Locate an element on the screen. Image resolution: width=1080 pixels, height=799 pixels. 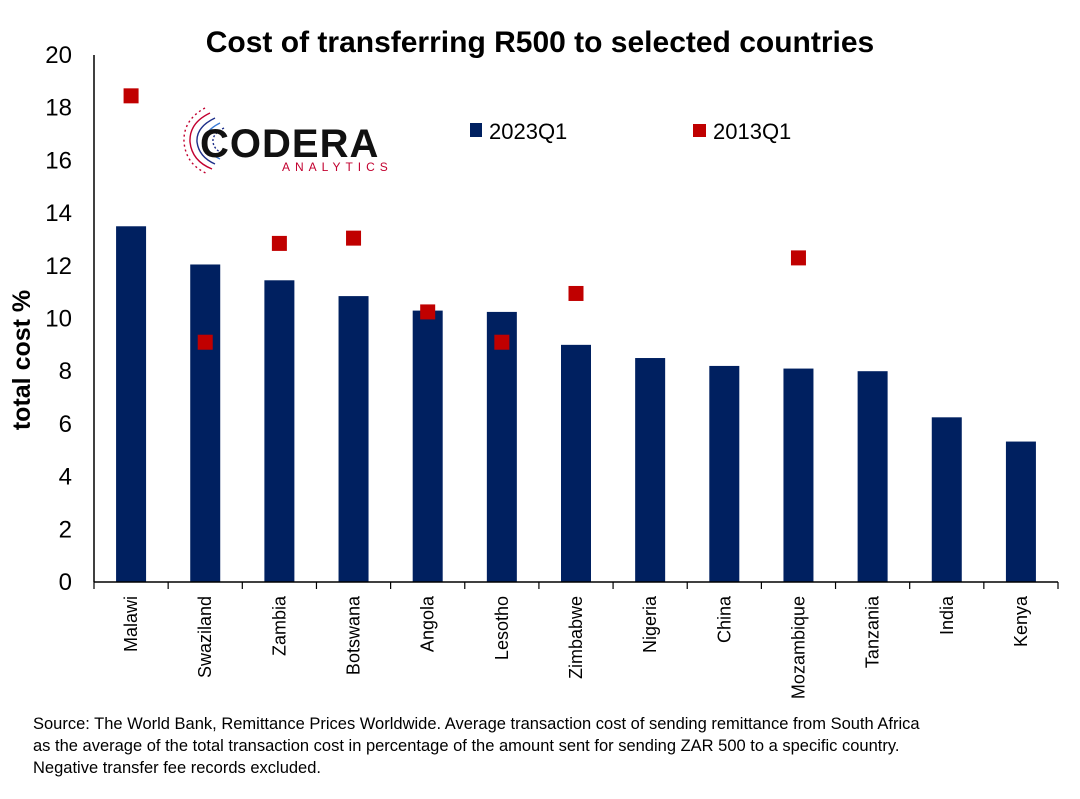
y-tick-label: 20 is located at coordinates (58, 55).